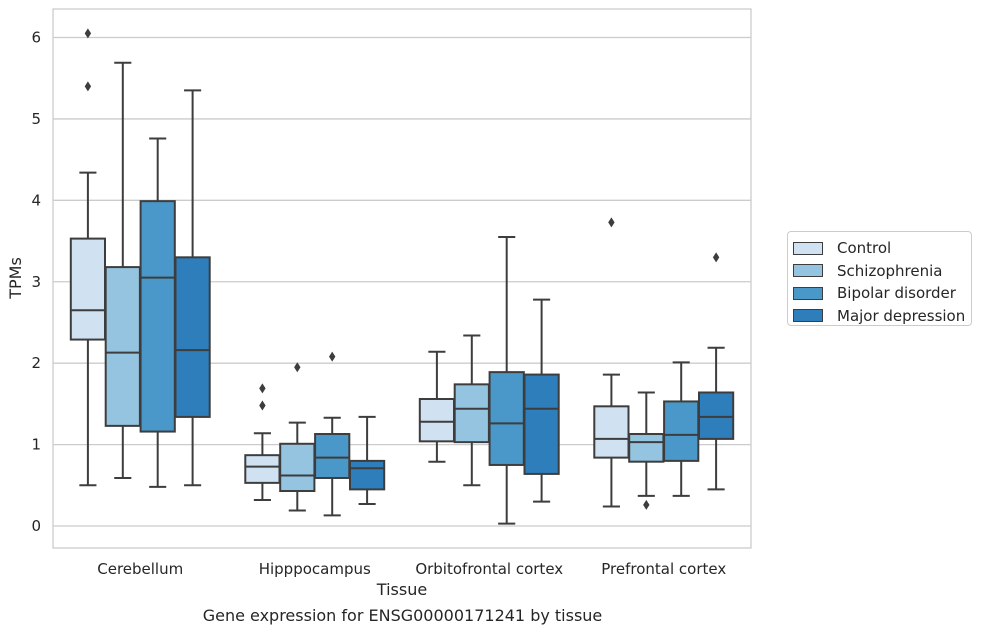  Describe the element at coordinates (36, 37) in the screenshot. I see `y-tick-label: 6` at that location.